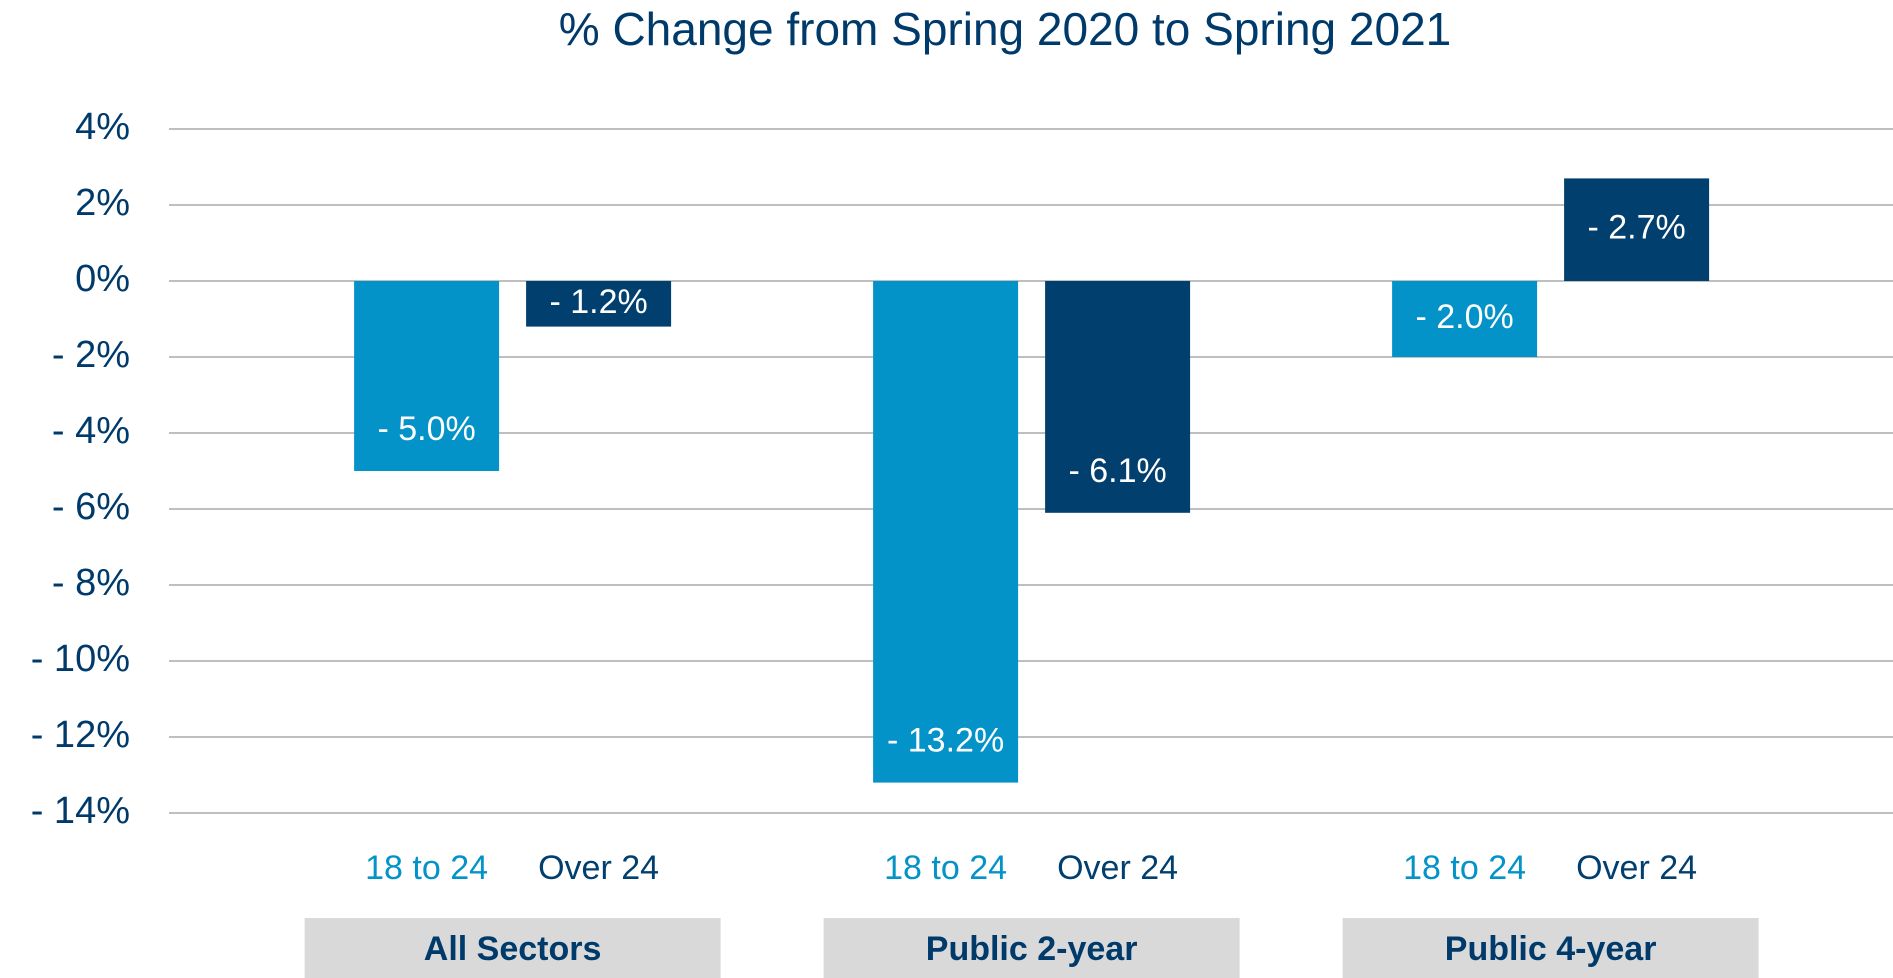 This screenshot has height=978, width=1893. Describe the element at coordinates (945, 741) in the screenshot. I see `value-label: - 13.2%` at that location.